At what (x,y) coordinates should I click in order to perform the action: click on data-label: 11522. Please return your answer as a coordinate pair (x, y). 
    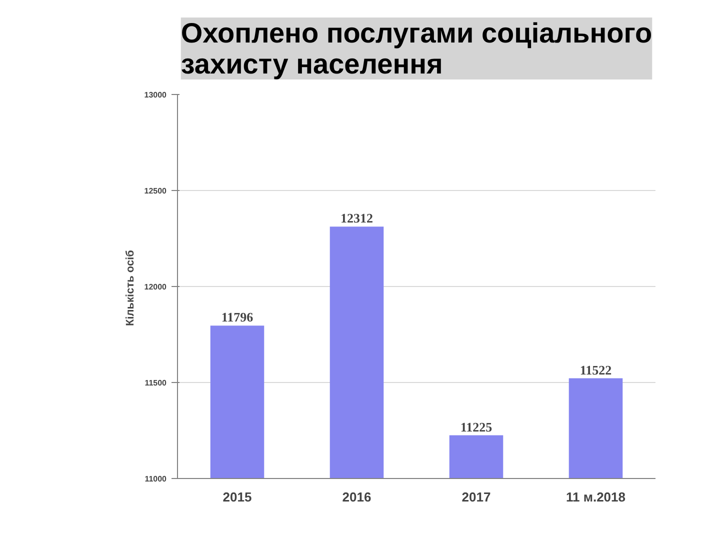
    Looking at the image, I should click on (596, 370).